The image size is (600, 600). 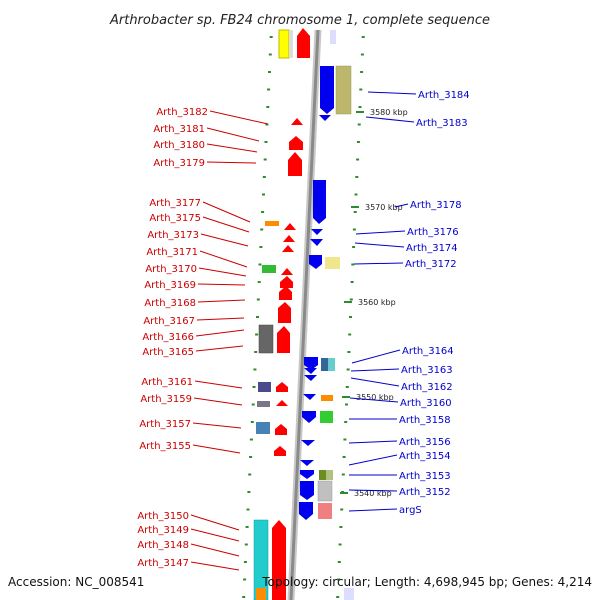 What do you see at coordinates (444, 95) in the screenshot?
I see `gene-label-right: Arth_3184` at bounding box center [444, 95].